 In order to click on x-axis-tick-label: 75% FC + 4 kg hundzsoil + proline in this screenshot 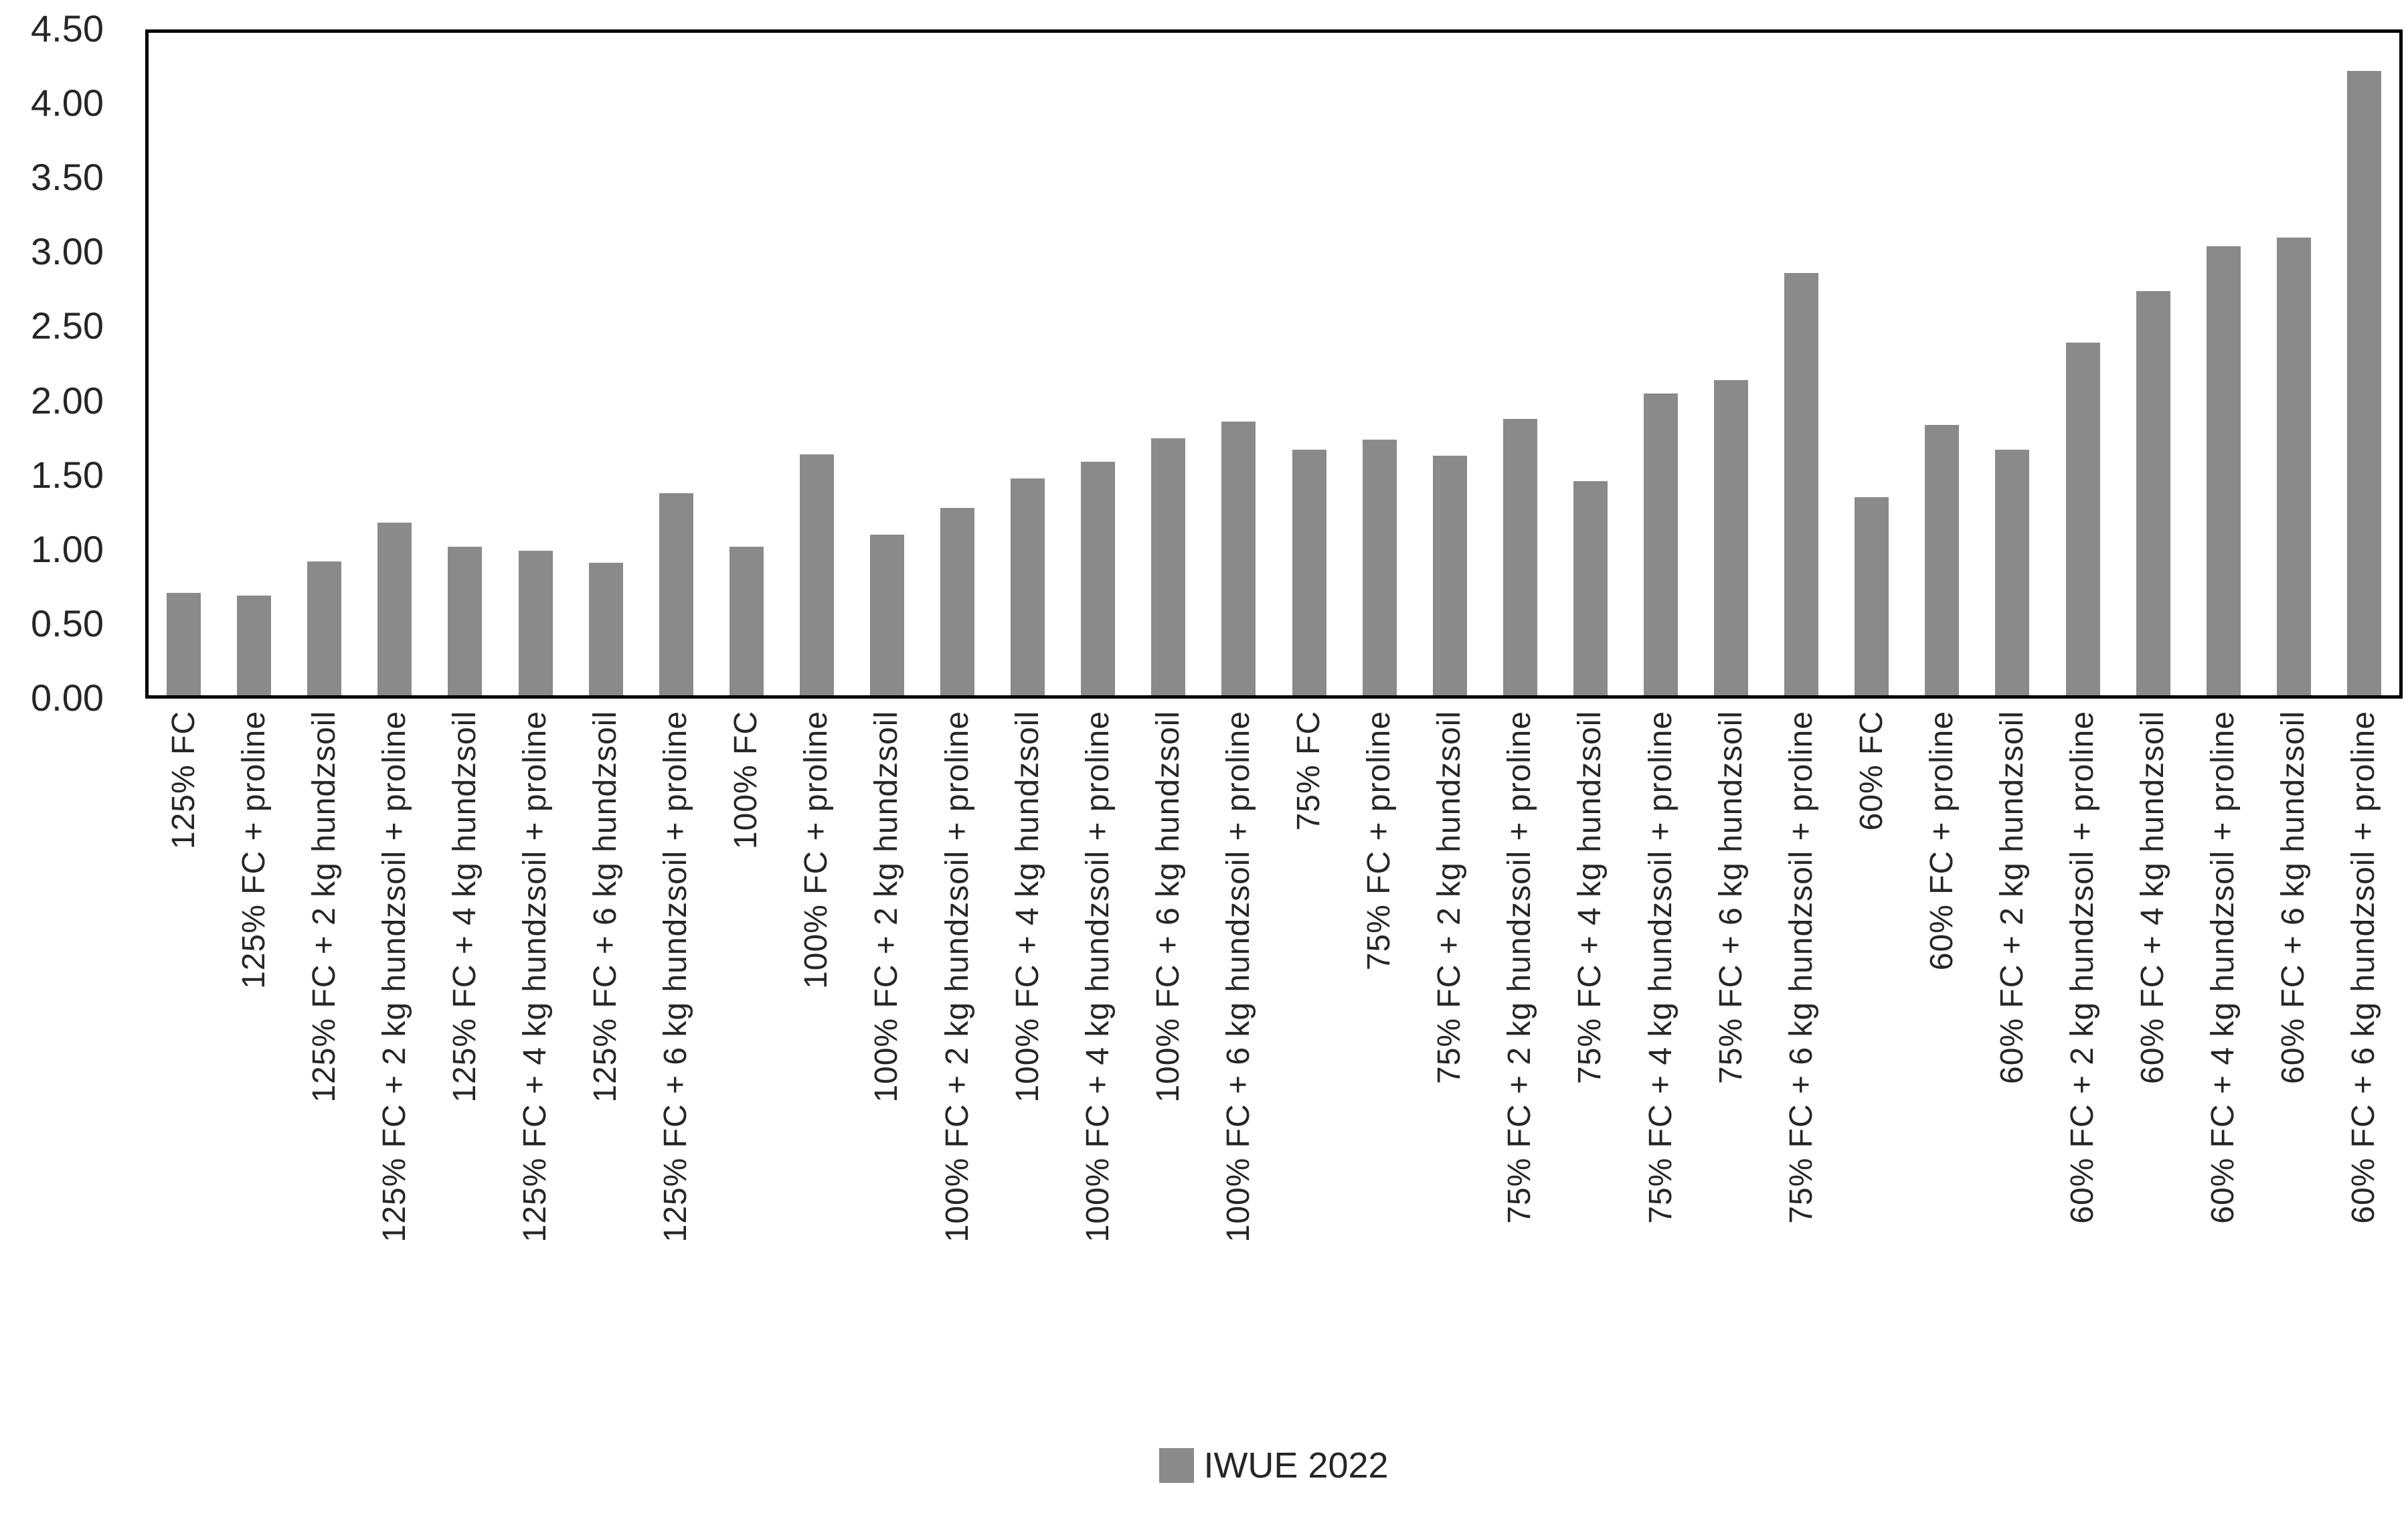, I will do `click(1660, 967)`.